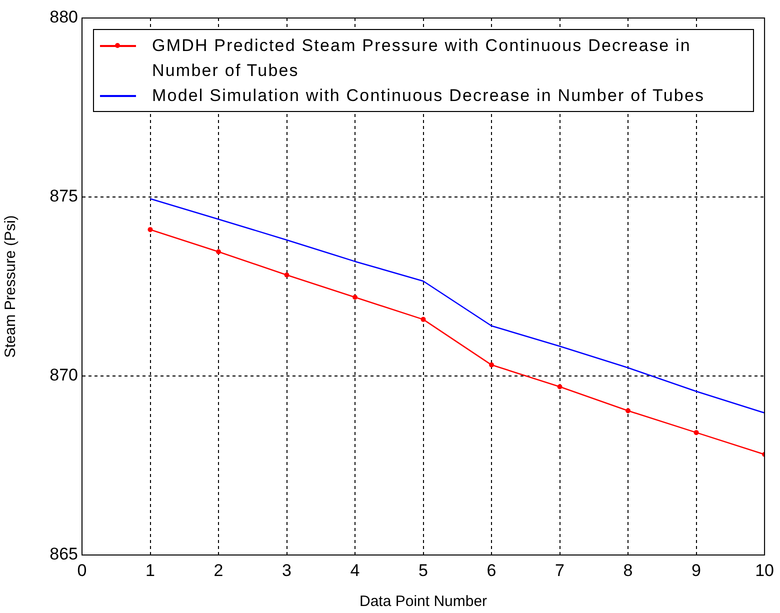  Describe the element at coordinates (64, 375) in the screenshot. I see `y-tick-label: 870` at that location.